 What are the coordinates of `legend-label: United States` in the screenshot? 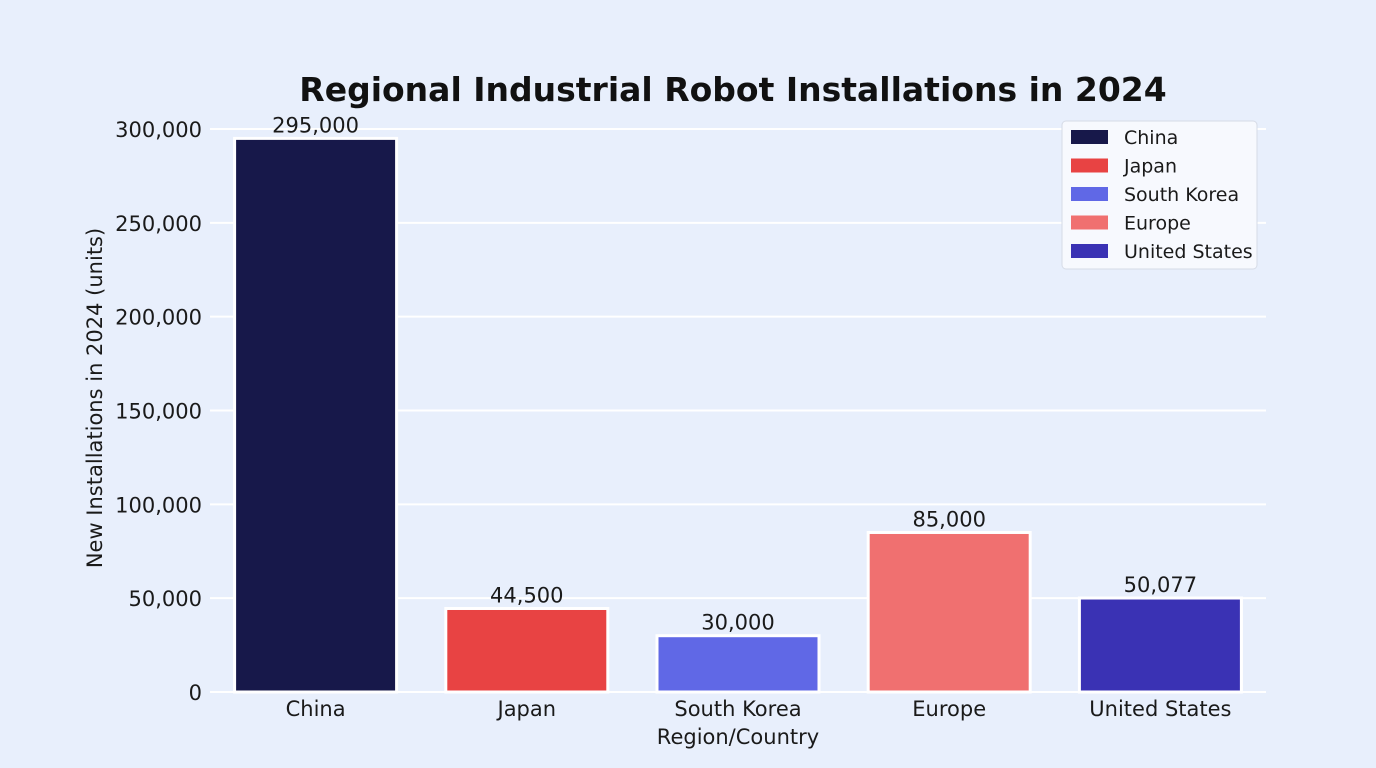 It's located at (1188, 252).